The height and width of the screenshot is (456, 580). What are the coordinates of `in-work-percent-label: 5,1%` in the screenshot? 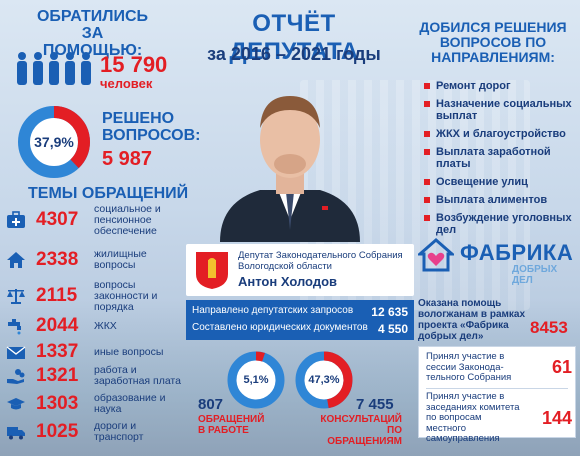 It's located at (256, 380).